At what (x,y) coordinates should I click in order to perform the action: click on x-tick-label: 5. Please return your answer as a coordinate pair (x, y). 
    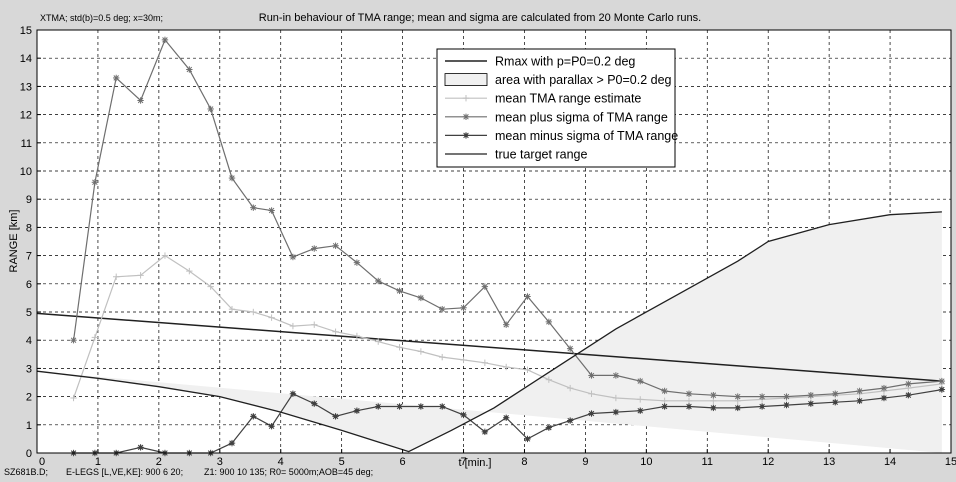
    Looking at the image, I should click on (342, 462).